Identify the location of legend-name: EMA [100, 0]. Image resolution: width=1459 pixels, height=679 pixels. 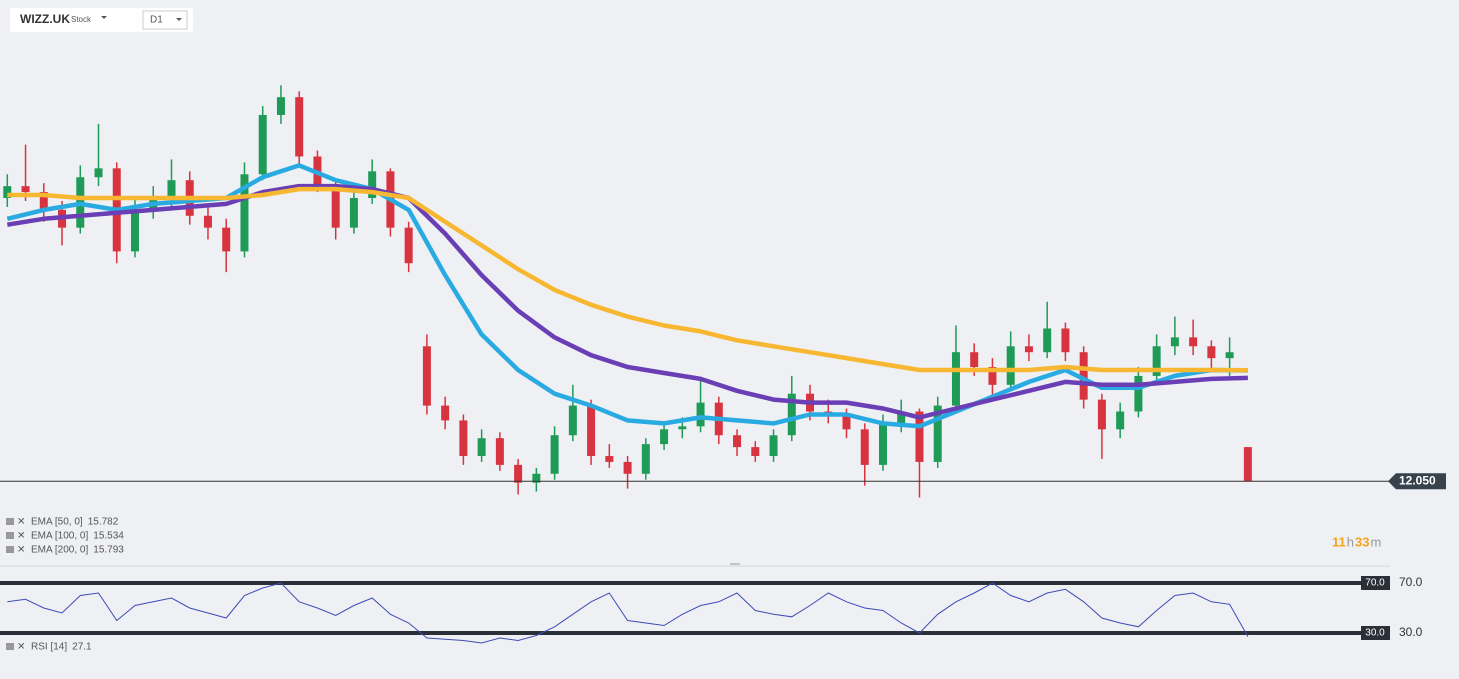
(59, 536).